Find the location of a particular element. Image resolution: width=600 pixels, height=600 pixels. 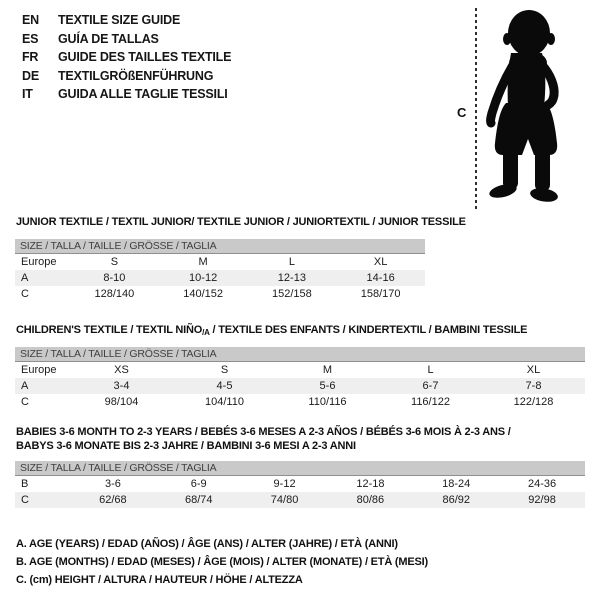

table-cell: 5-6 is located at coordinates (327, 386).